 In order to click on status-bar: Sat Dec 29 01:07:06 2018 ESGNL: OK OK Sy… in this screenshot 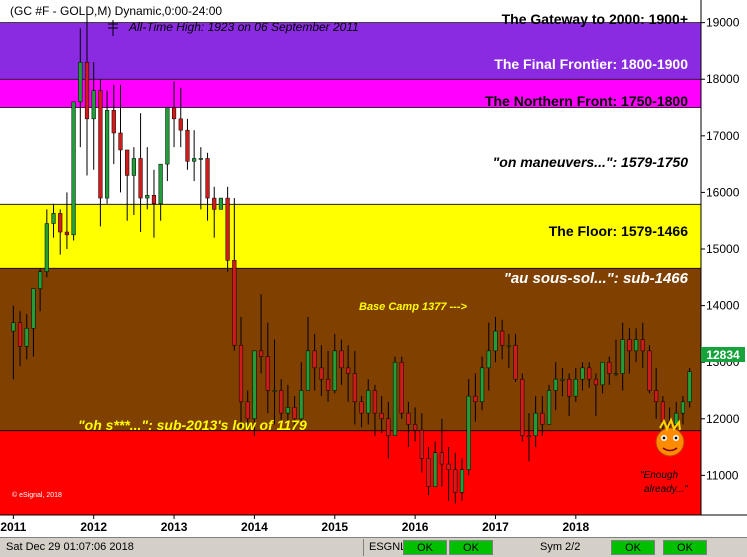, I will do `click(373, 547)`.